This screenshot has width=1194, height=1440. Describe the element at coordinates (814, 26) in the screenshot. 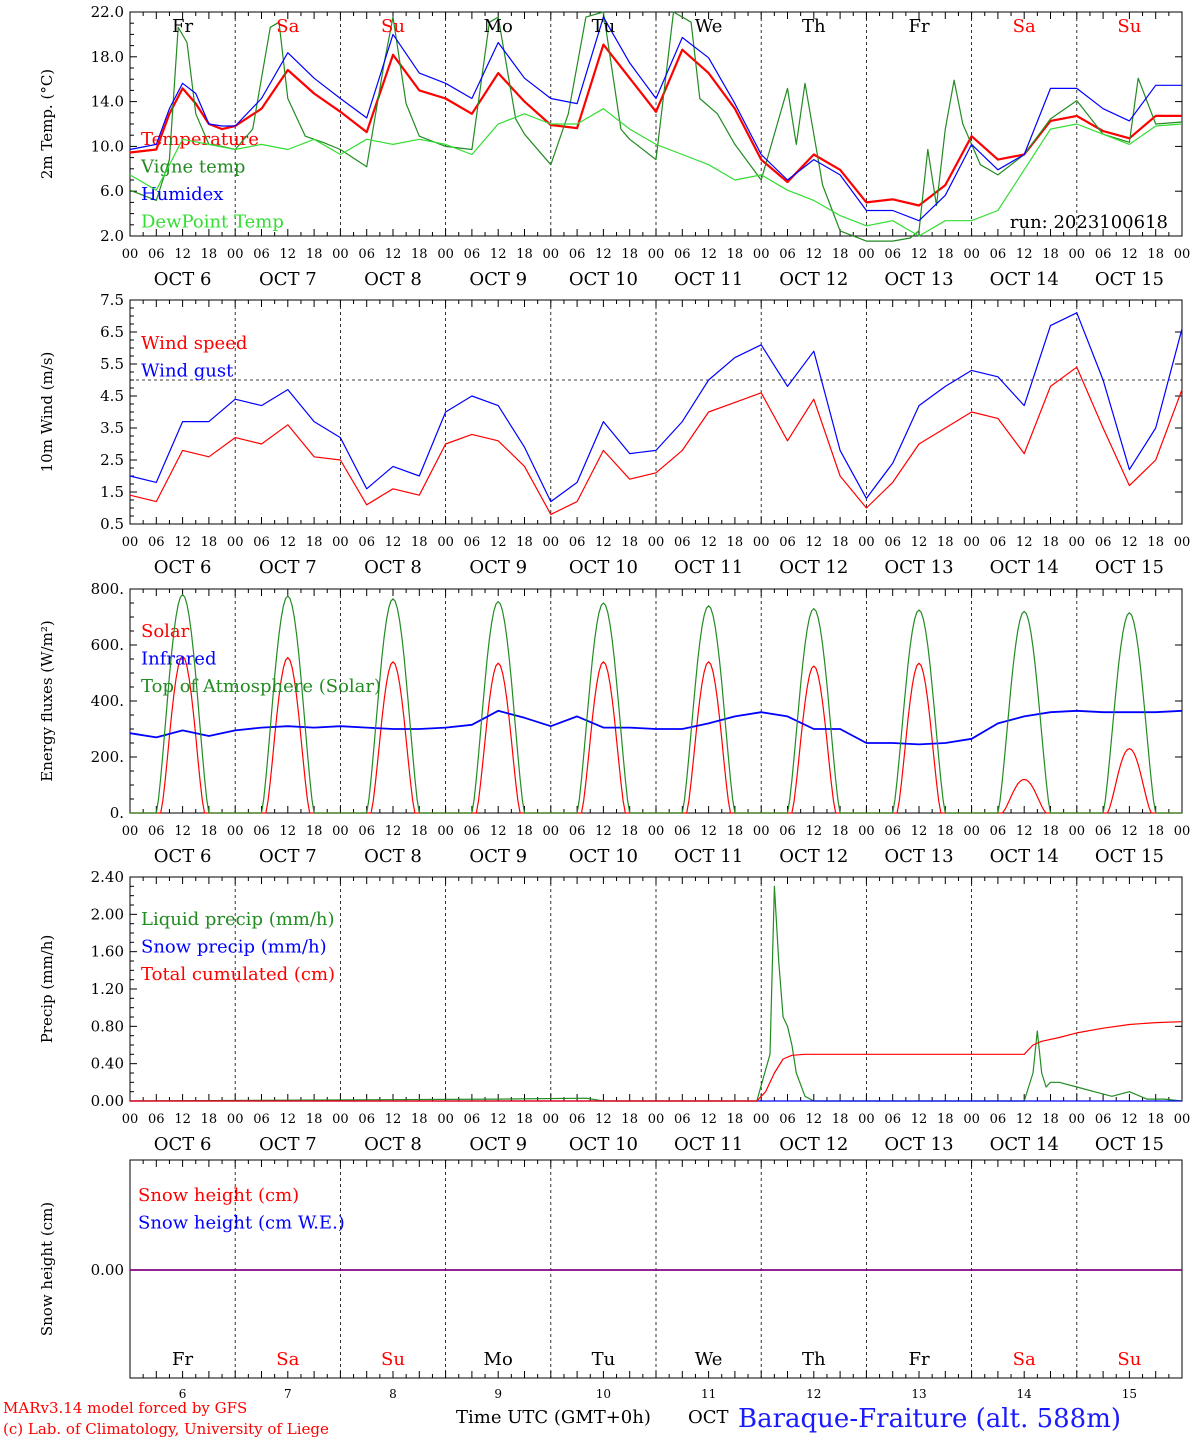

I see `weekday-label: Th` at that location.